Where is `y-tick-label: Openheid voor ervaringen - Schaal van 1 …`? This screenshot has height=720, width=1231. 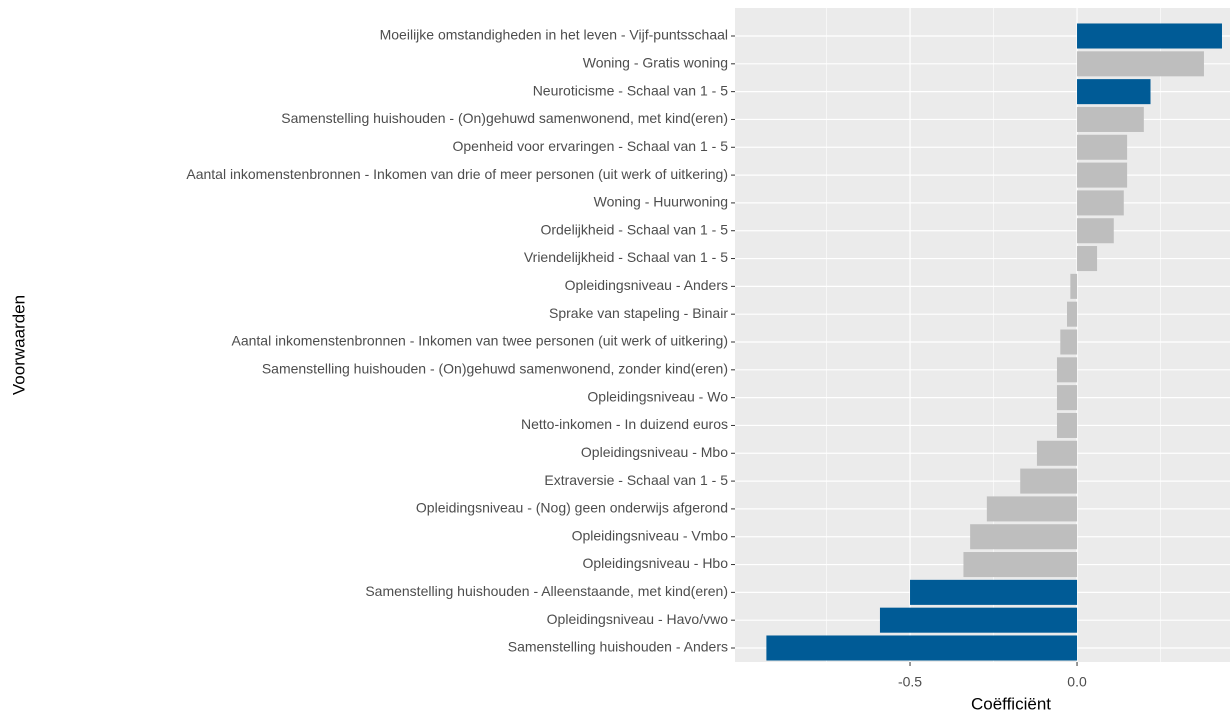 y-tick-label: Openheid voor ervaringen - Schaal van 1 … is located at coordinates (591, 146).